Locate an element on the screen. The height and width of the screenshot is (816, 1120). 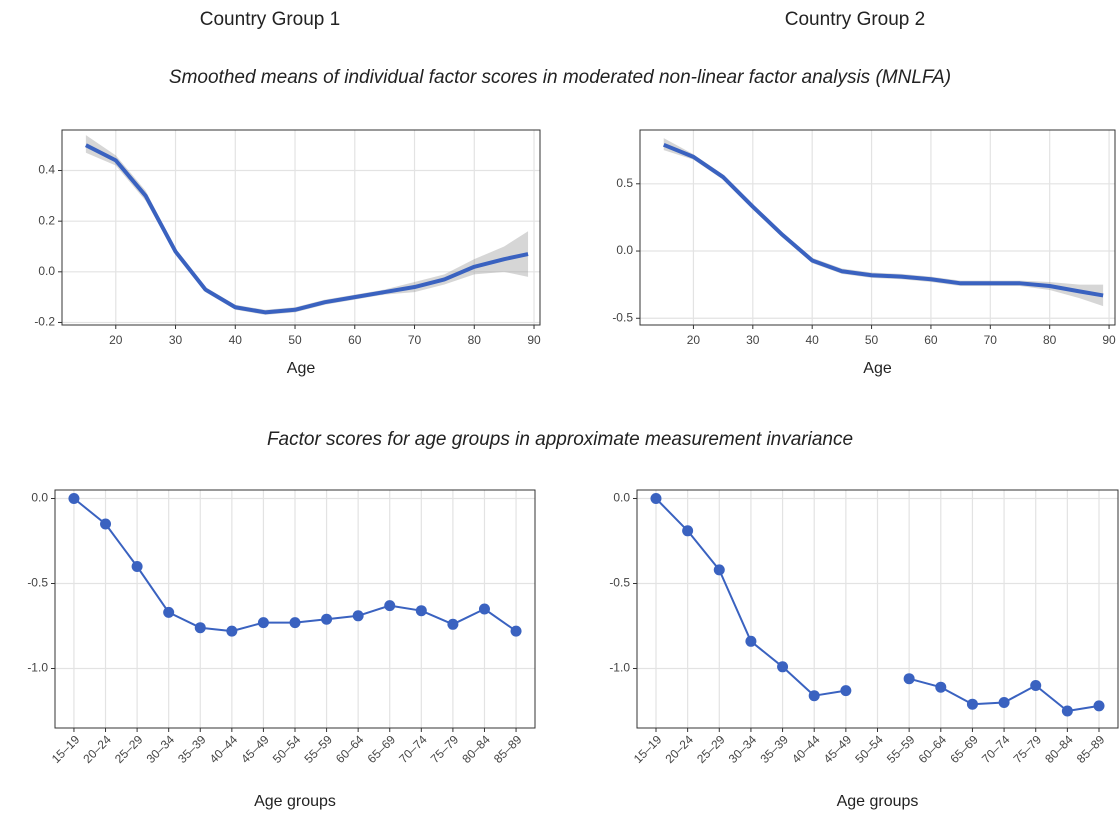
column-title: Country Group 2 is located at coordinates (855, 19).